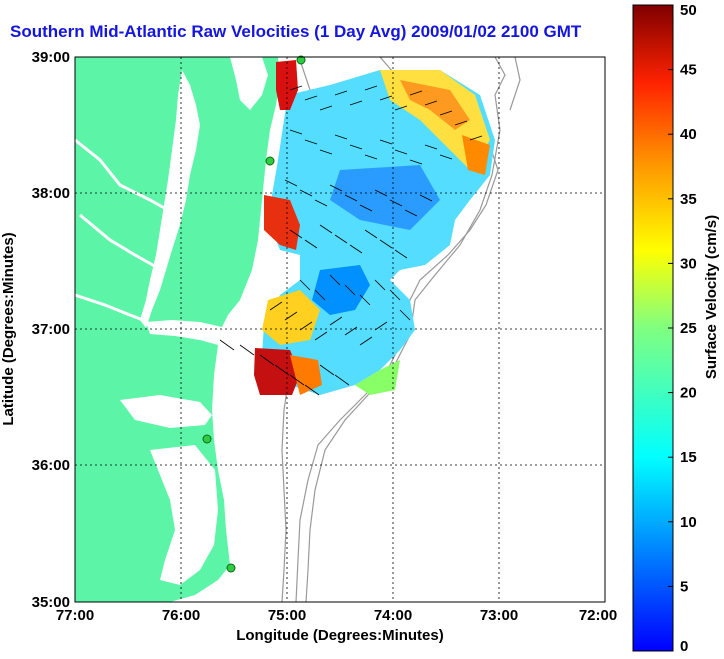 The image size is (724, 659). What do you see at coordinates (711, 297) in the screenshot?
I see `colorbar-label: Surface Velocity (cm/s)` at bounding box center [711, 297].